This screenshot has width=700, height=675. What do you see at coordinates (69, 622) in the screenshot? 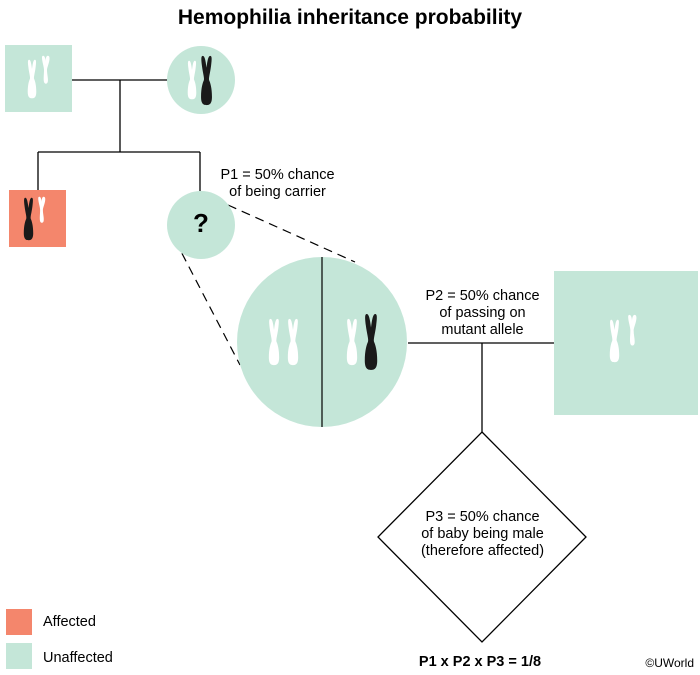
I see `legend-affected-label: Affected` at bounding box center [69, 622].